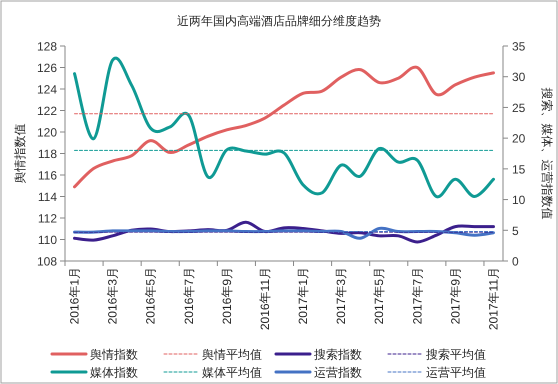  I want to click on y2-tick-label: 15, so click(519, 169).